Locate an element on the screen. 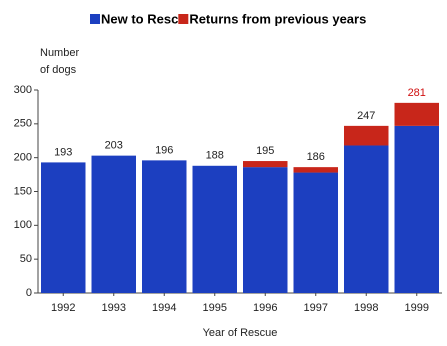  legend-label: Returns from previous years is located at coordinates (277, 18).